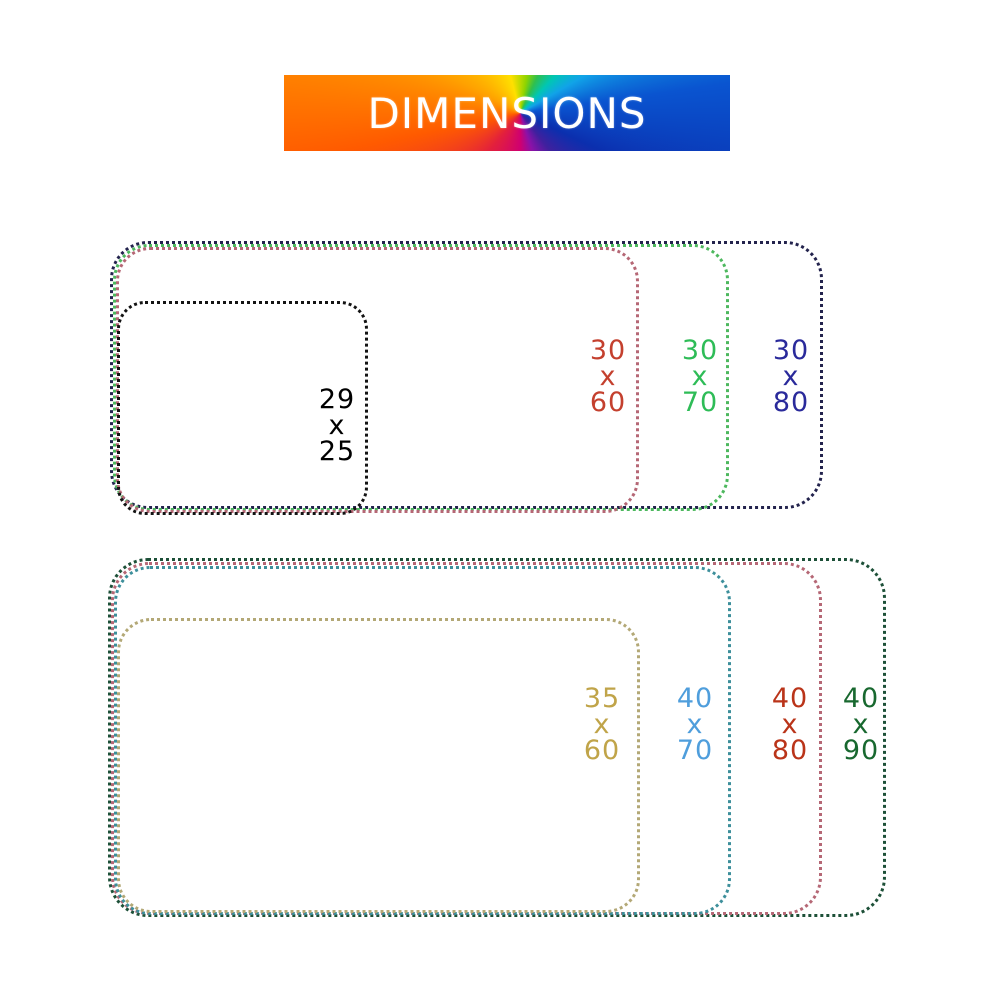  I want to click on size-value: 35, so click(602, 698).